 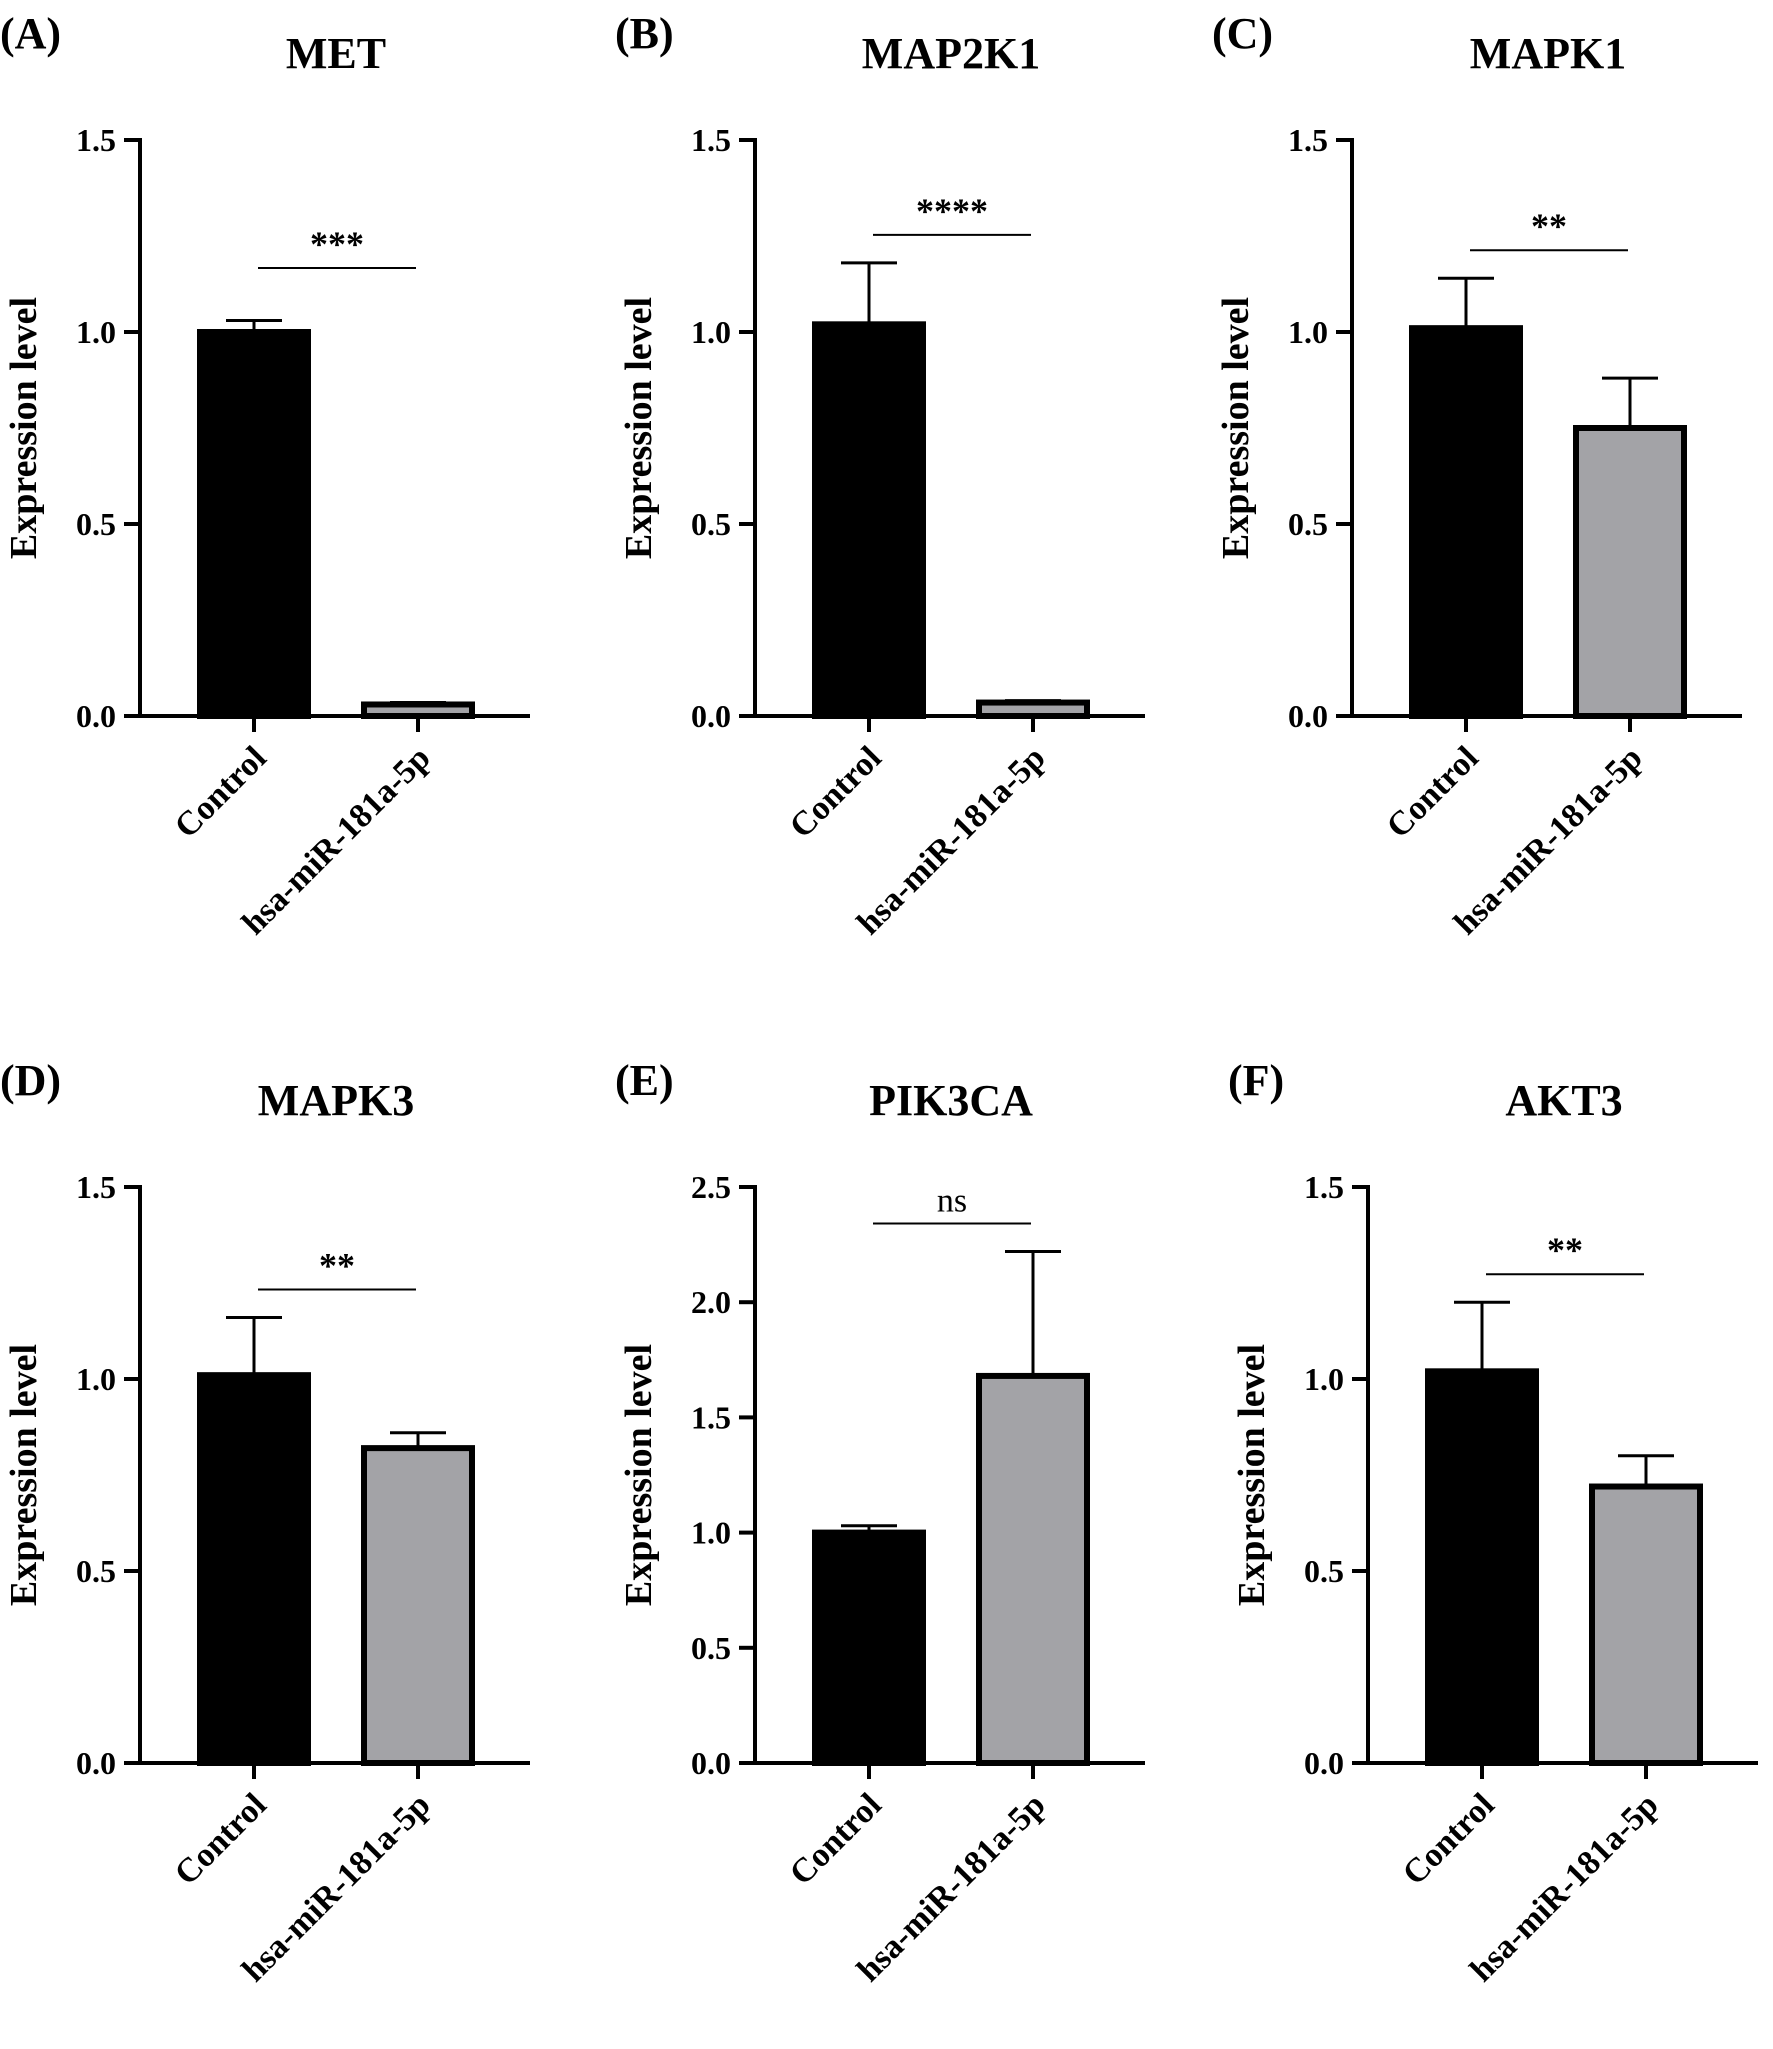 What do you see at coordinates (30, 1080) in the screenshot?
I see `panel-label: (D)` at bounding box center [30, 1080].